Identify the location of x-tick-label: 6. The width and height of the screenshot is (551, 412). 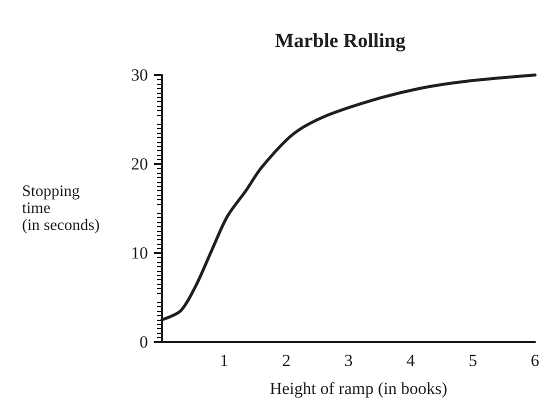
(535, 360).